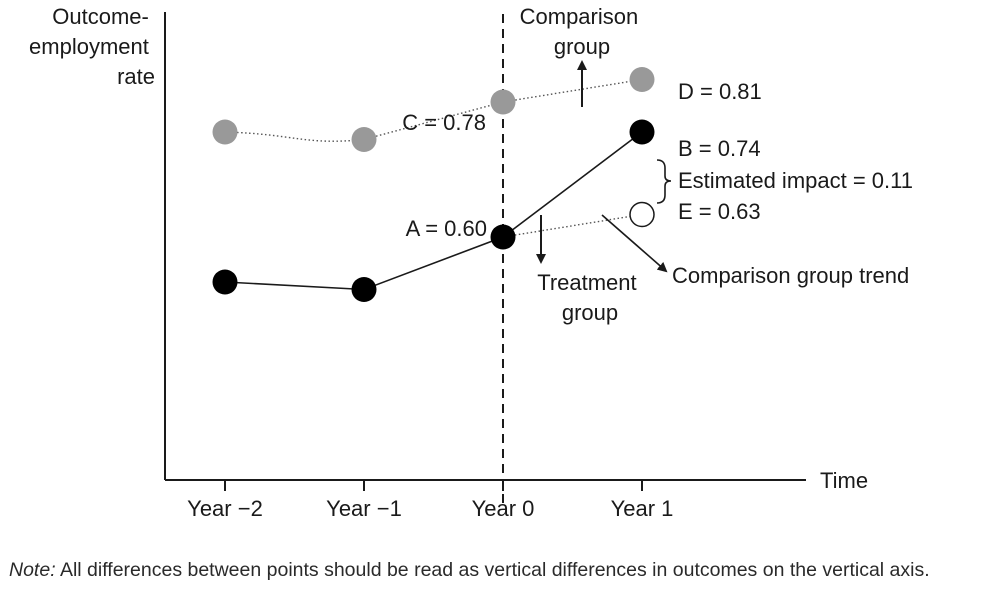 The width and height of the screenshot is (981, 612). I want to click on y-axis-label-line-2: employment, so click(89, 46).